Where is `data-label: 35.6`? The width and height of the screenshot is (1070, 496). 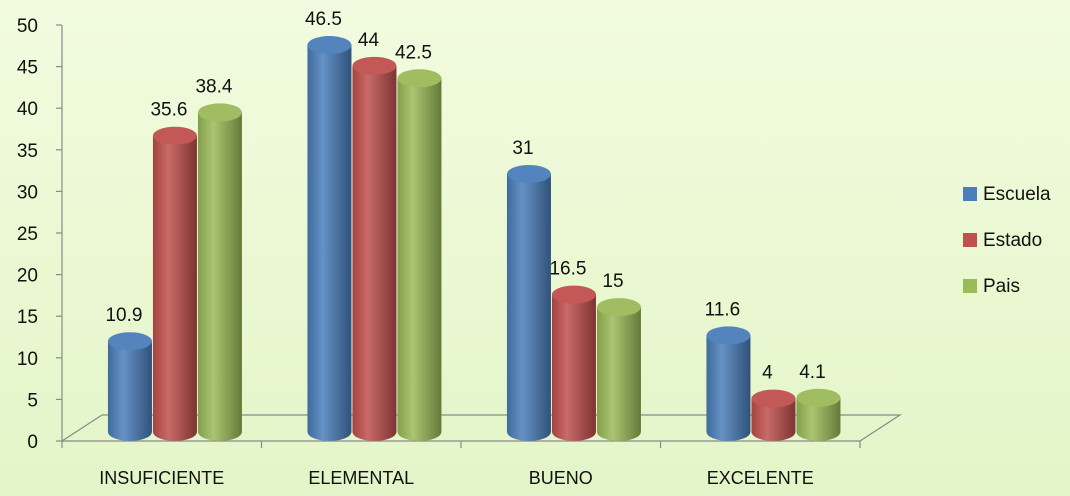
data-label: 35.6 is located at coordinates (168, 110).